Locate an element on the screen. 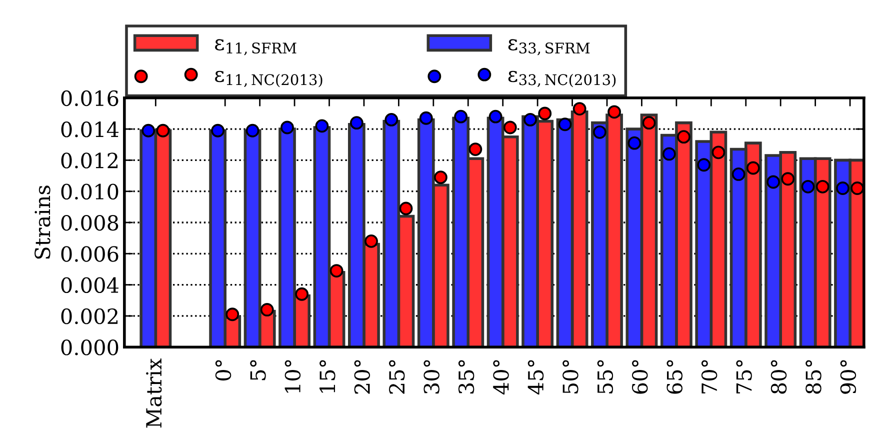  y-tick-label: 0.010 is located at coordinates (89, 192).